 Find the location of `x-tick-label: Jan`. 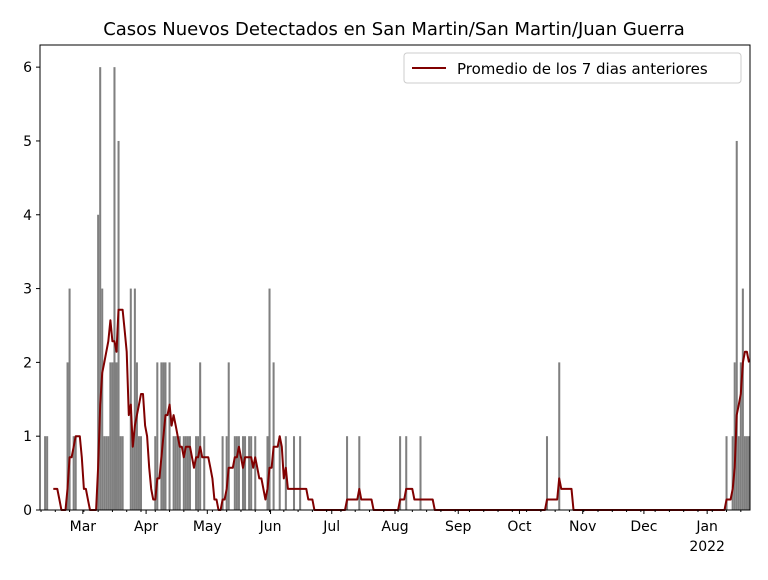

x-tick-label: Jan is located at coordinates (706, 527).